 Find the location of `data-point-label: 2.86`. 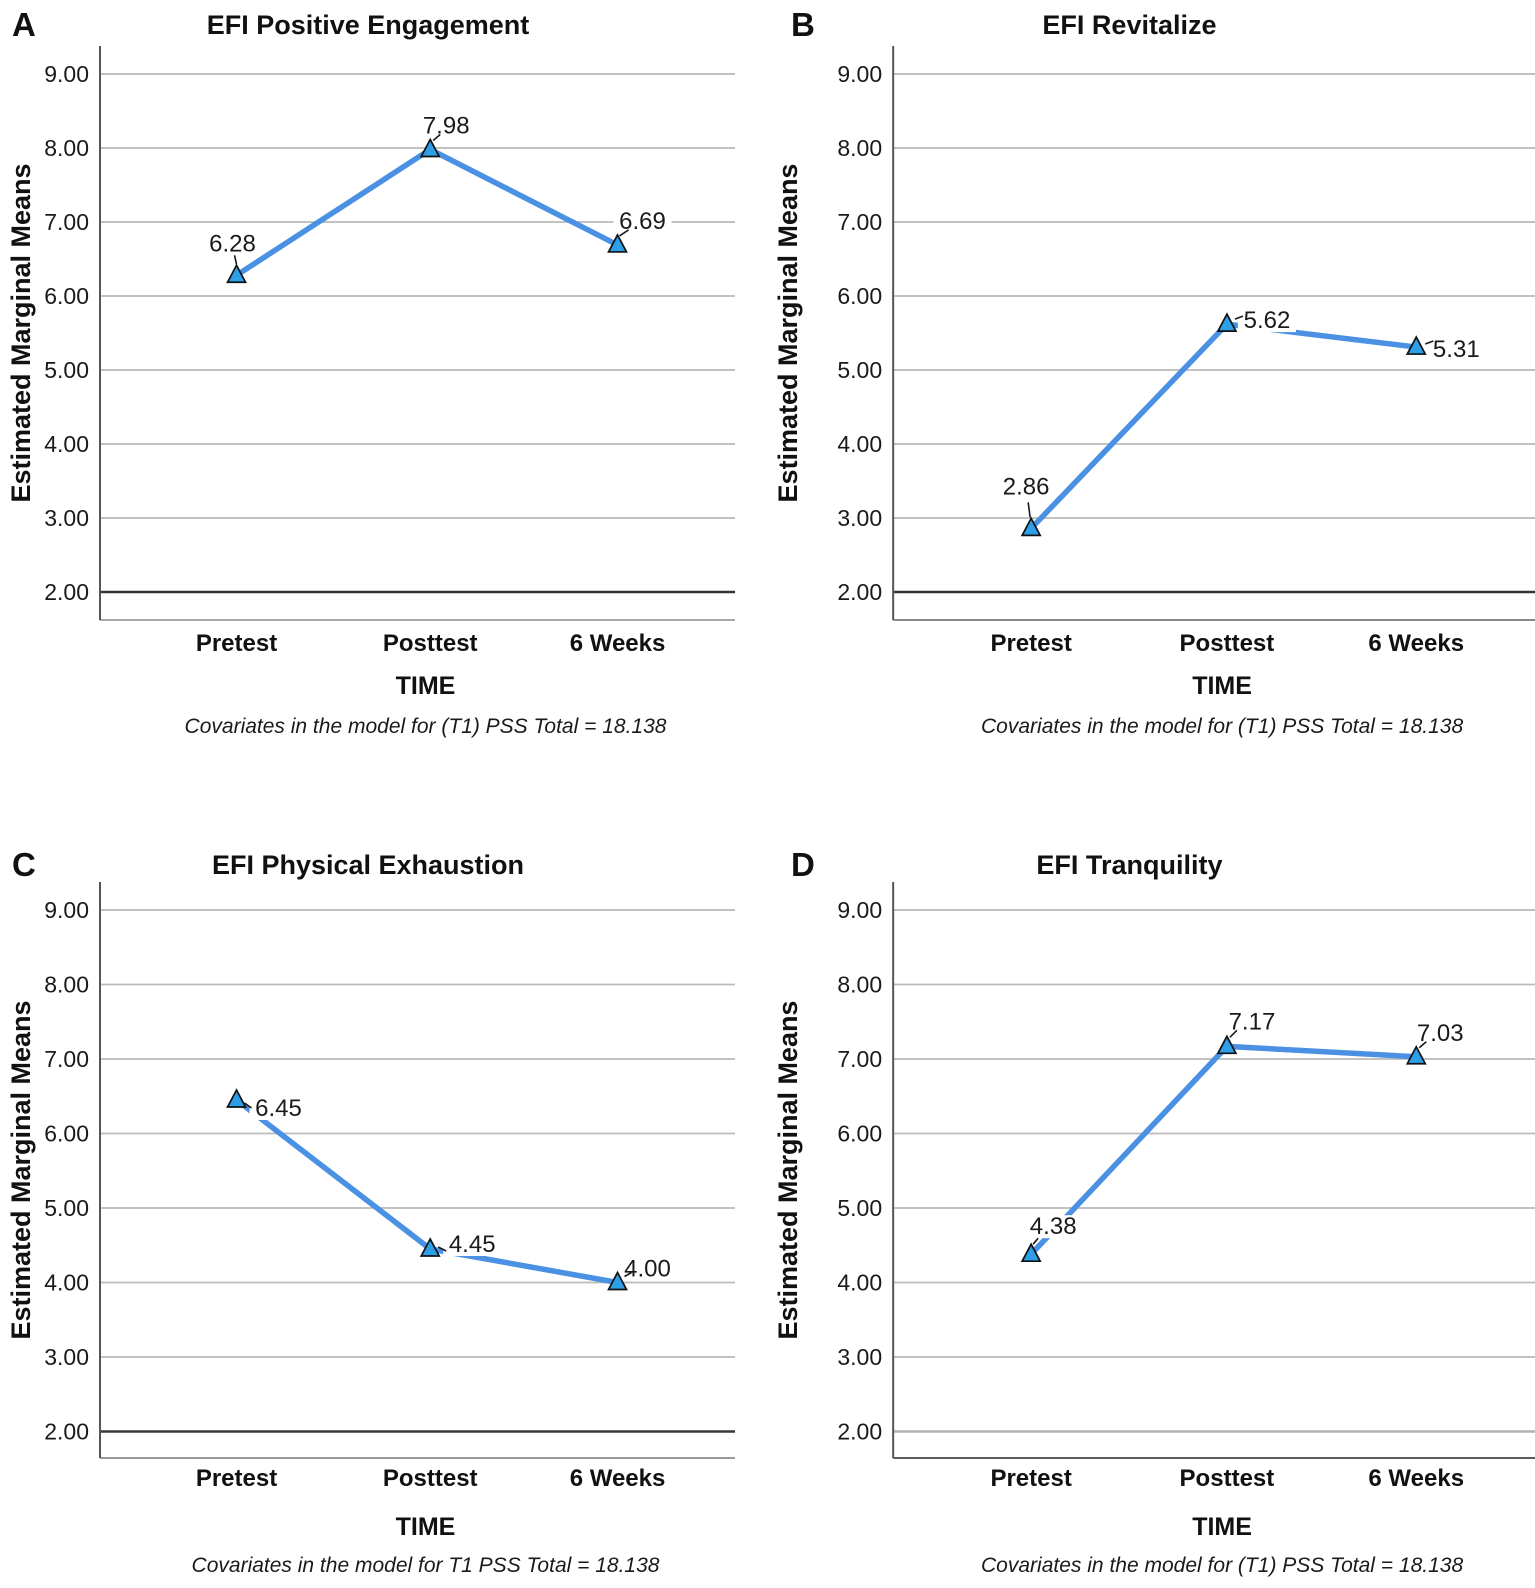

data-point-label: 2.86 is located at coordinates (1026, 486).